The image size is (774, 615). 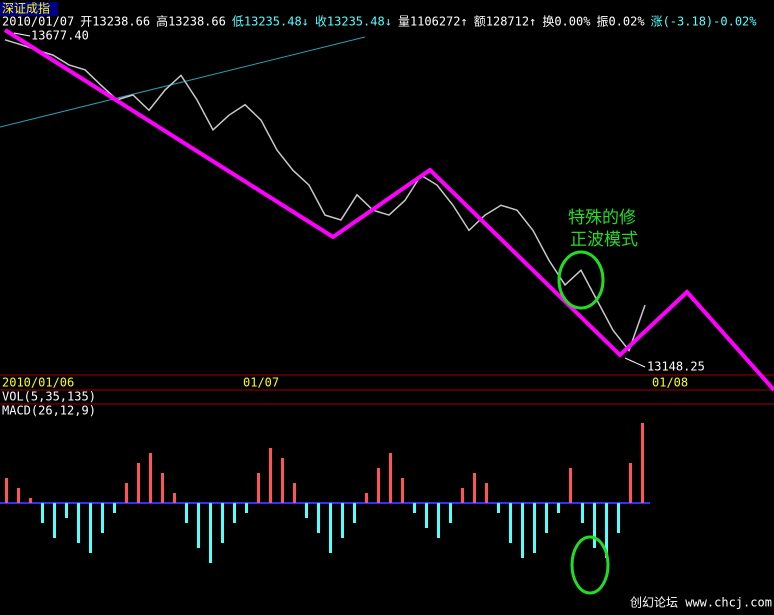 I want to click on symbol: 深证成指, so click(x=26, y=8).